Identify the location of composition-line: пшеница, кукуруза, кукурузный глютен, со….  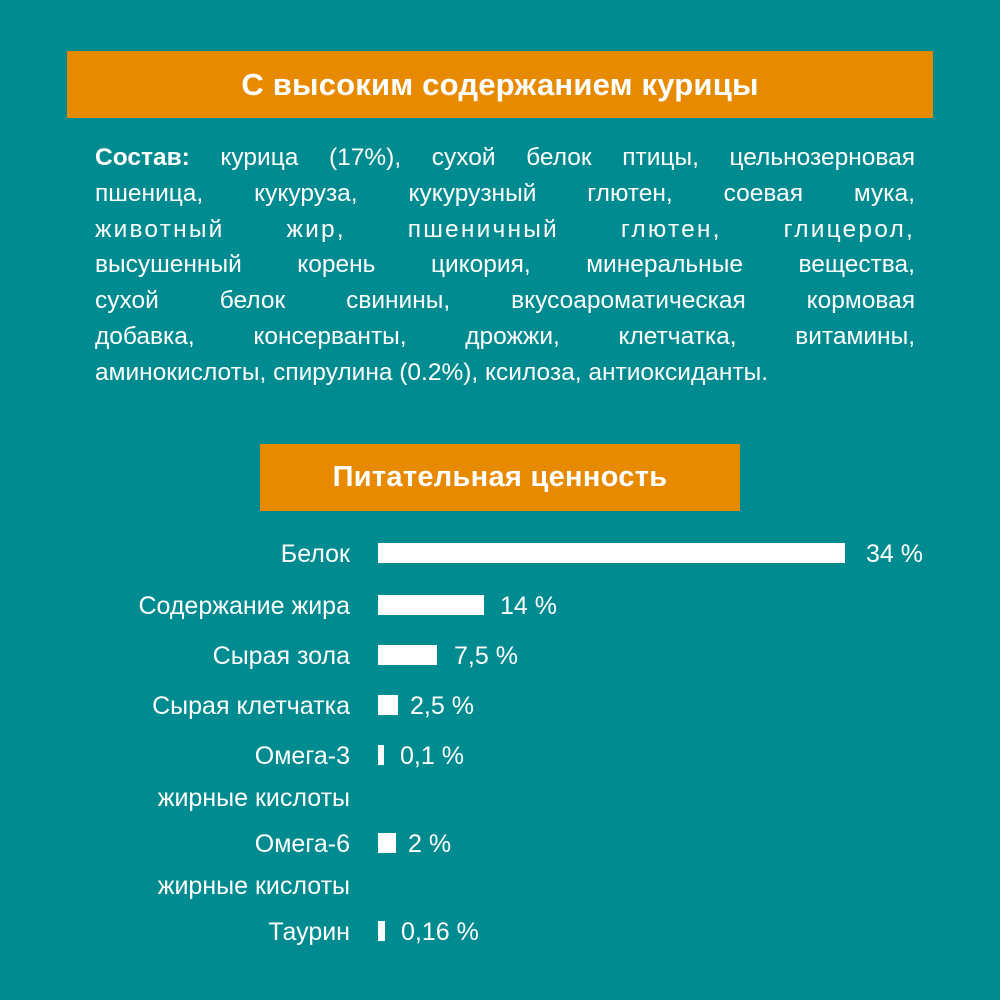
(505, 193).